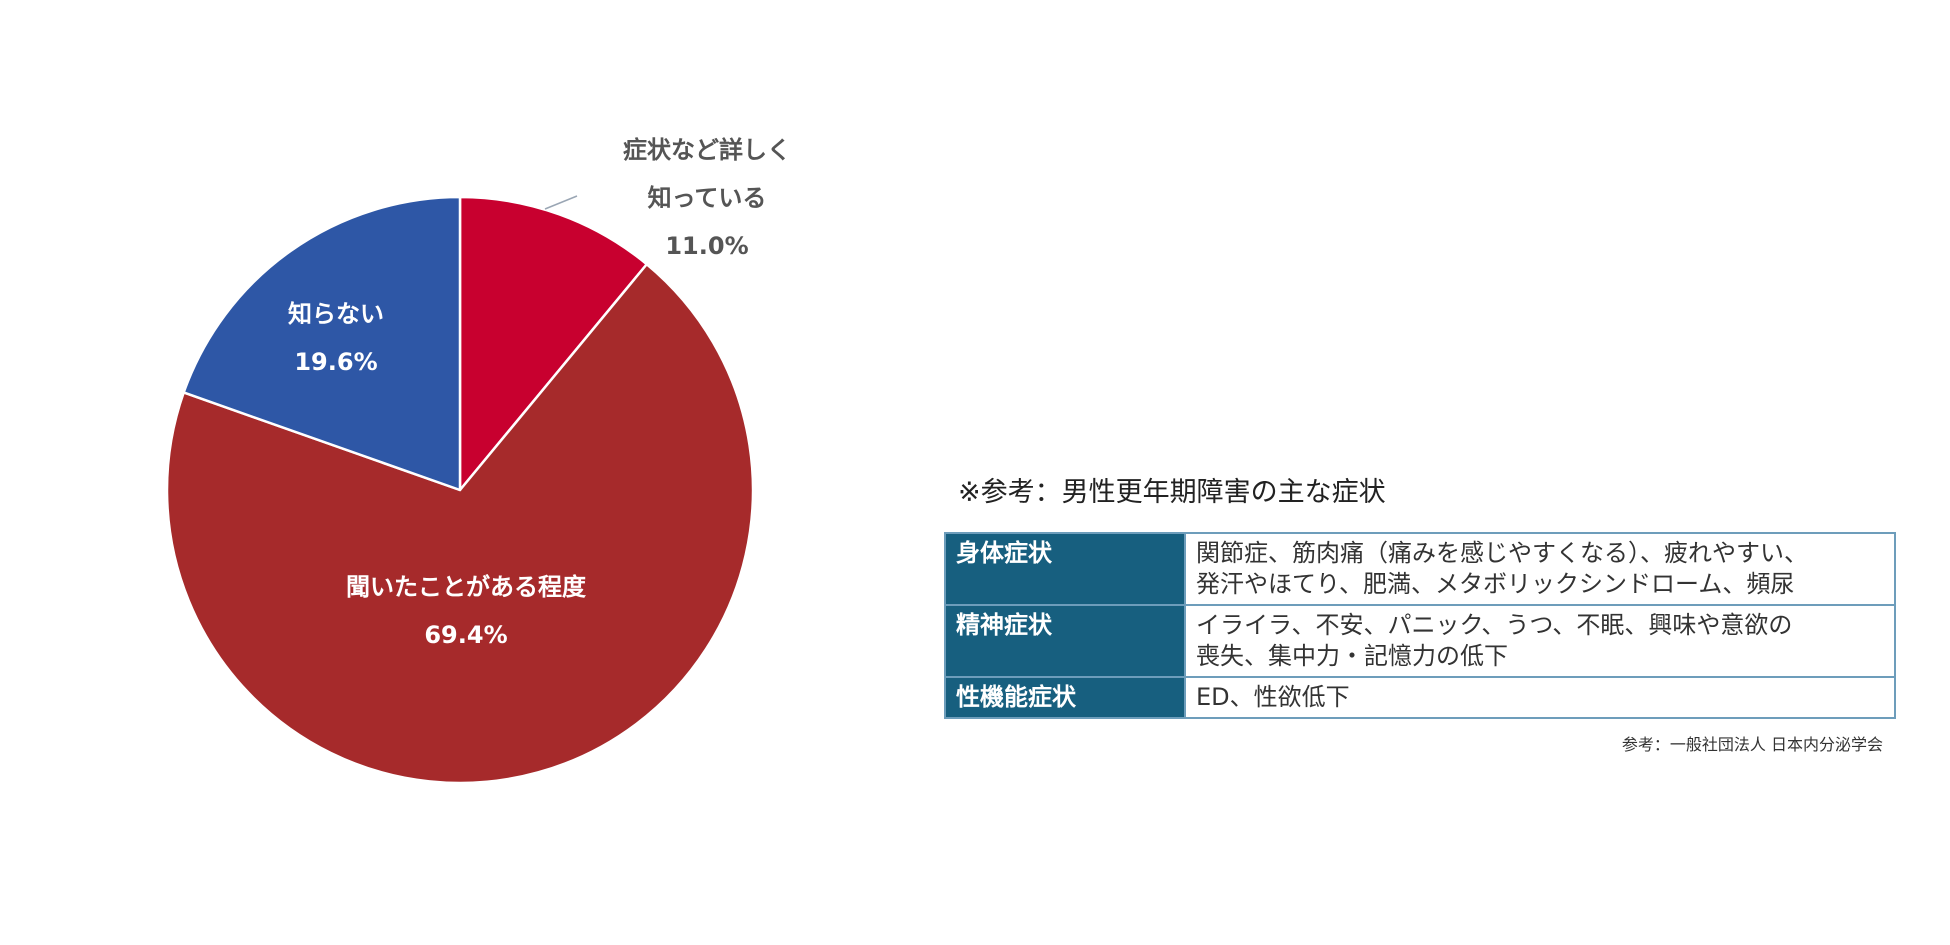 The image size is (1950, 945). What do you see at coordinates (465, 635) in the screenshot?
I see `slice-value-label: 69.4%` at bounding box center [465, 635].